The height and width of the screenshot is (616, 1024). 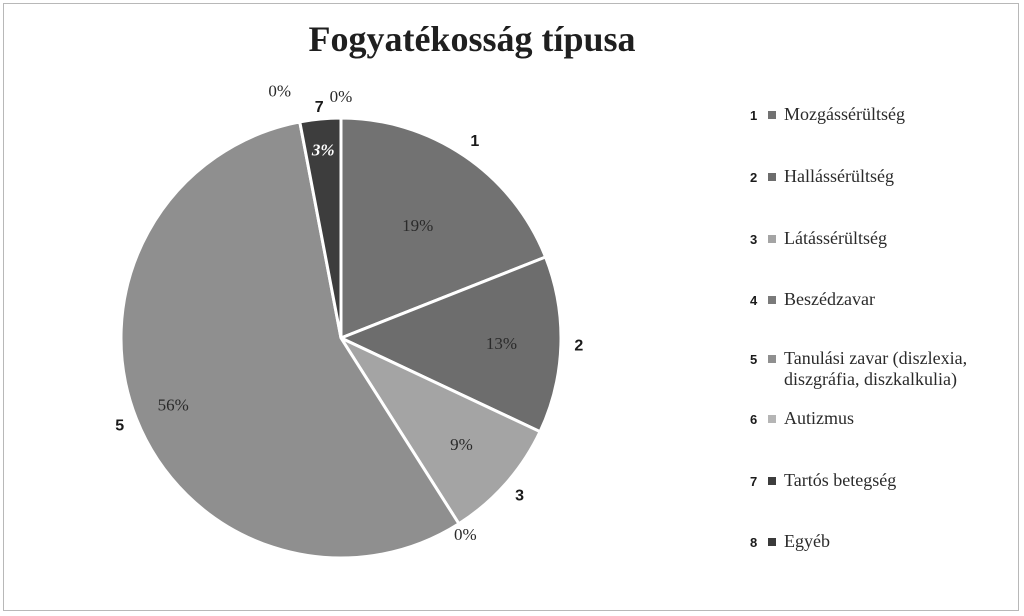 What do you see at coordinates (578, 345) in the screenshot?
I see `pie-category-label-2: 2` at bounding box center [578, 345].